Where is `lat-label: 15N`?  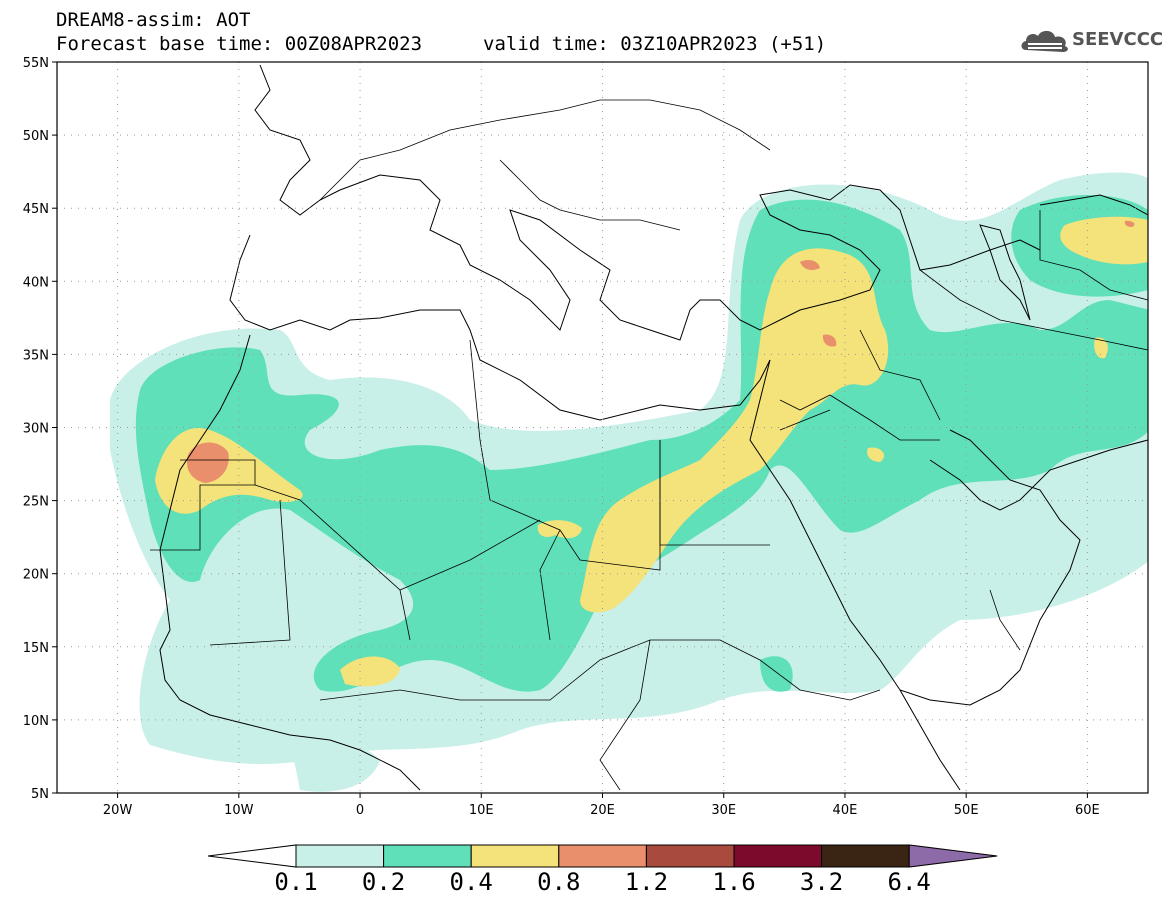
lat-label: 15N is located at coordinates (36, 648).